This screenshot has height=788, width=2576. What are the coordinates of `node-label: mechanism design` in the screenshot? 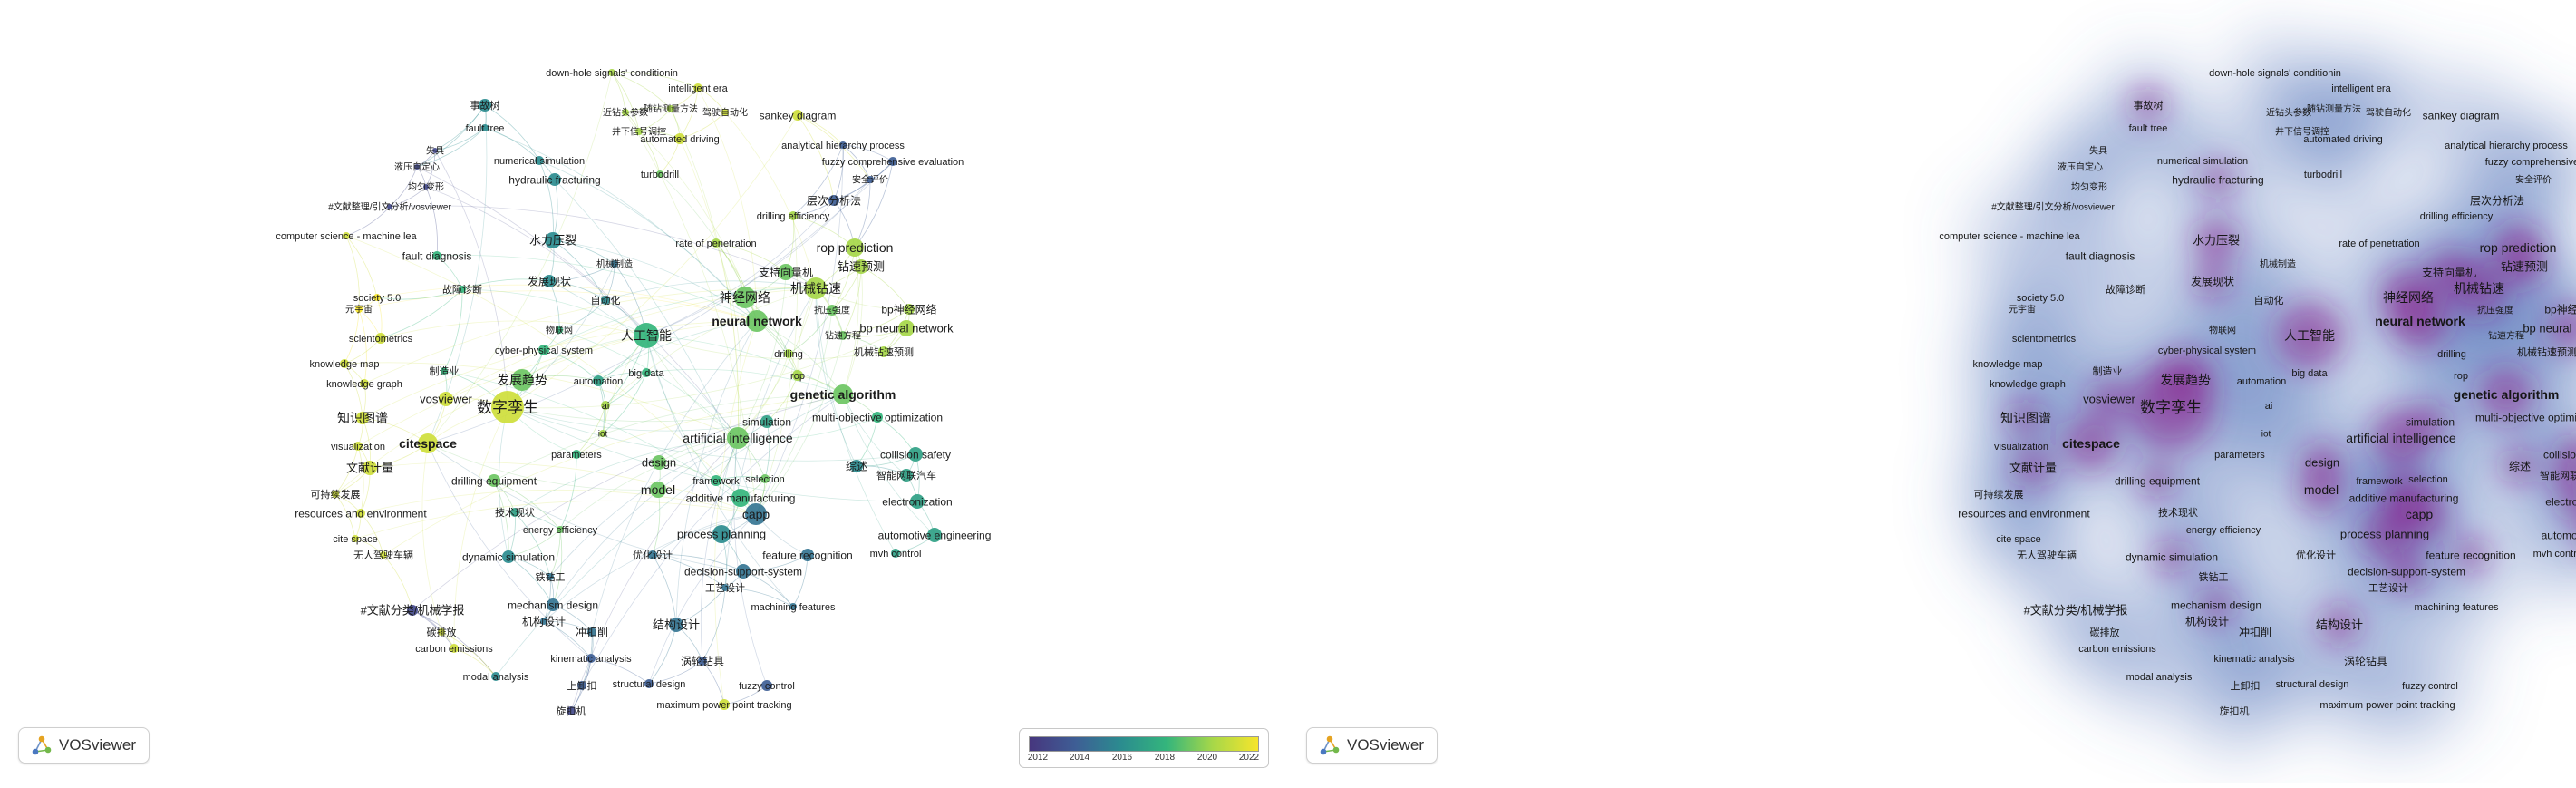 It's located at (553, 604).